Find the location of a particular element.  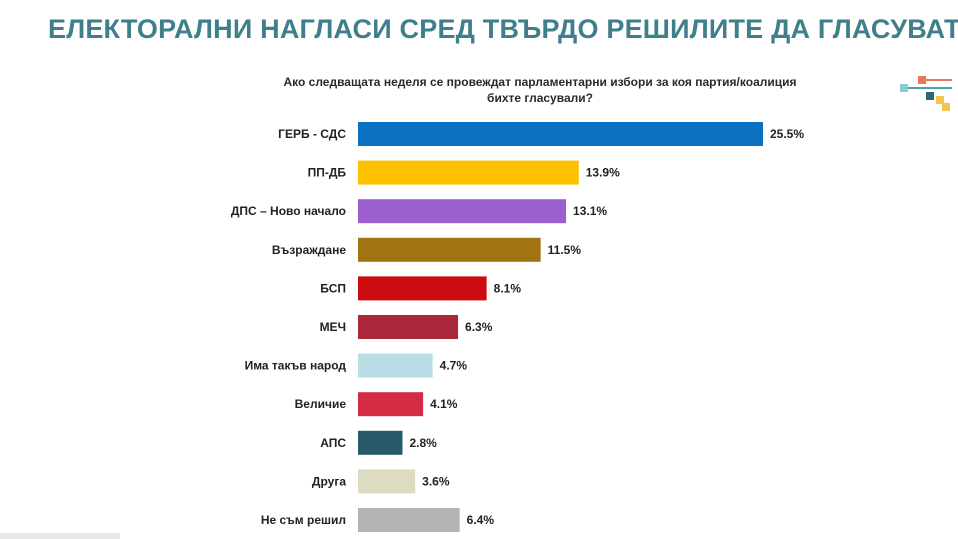

category-label: БСП is located at coordinates (333, 288).